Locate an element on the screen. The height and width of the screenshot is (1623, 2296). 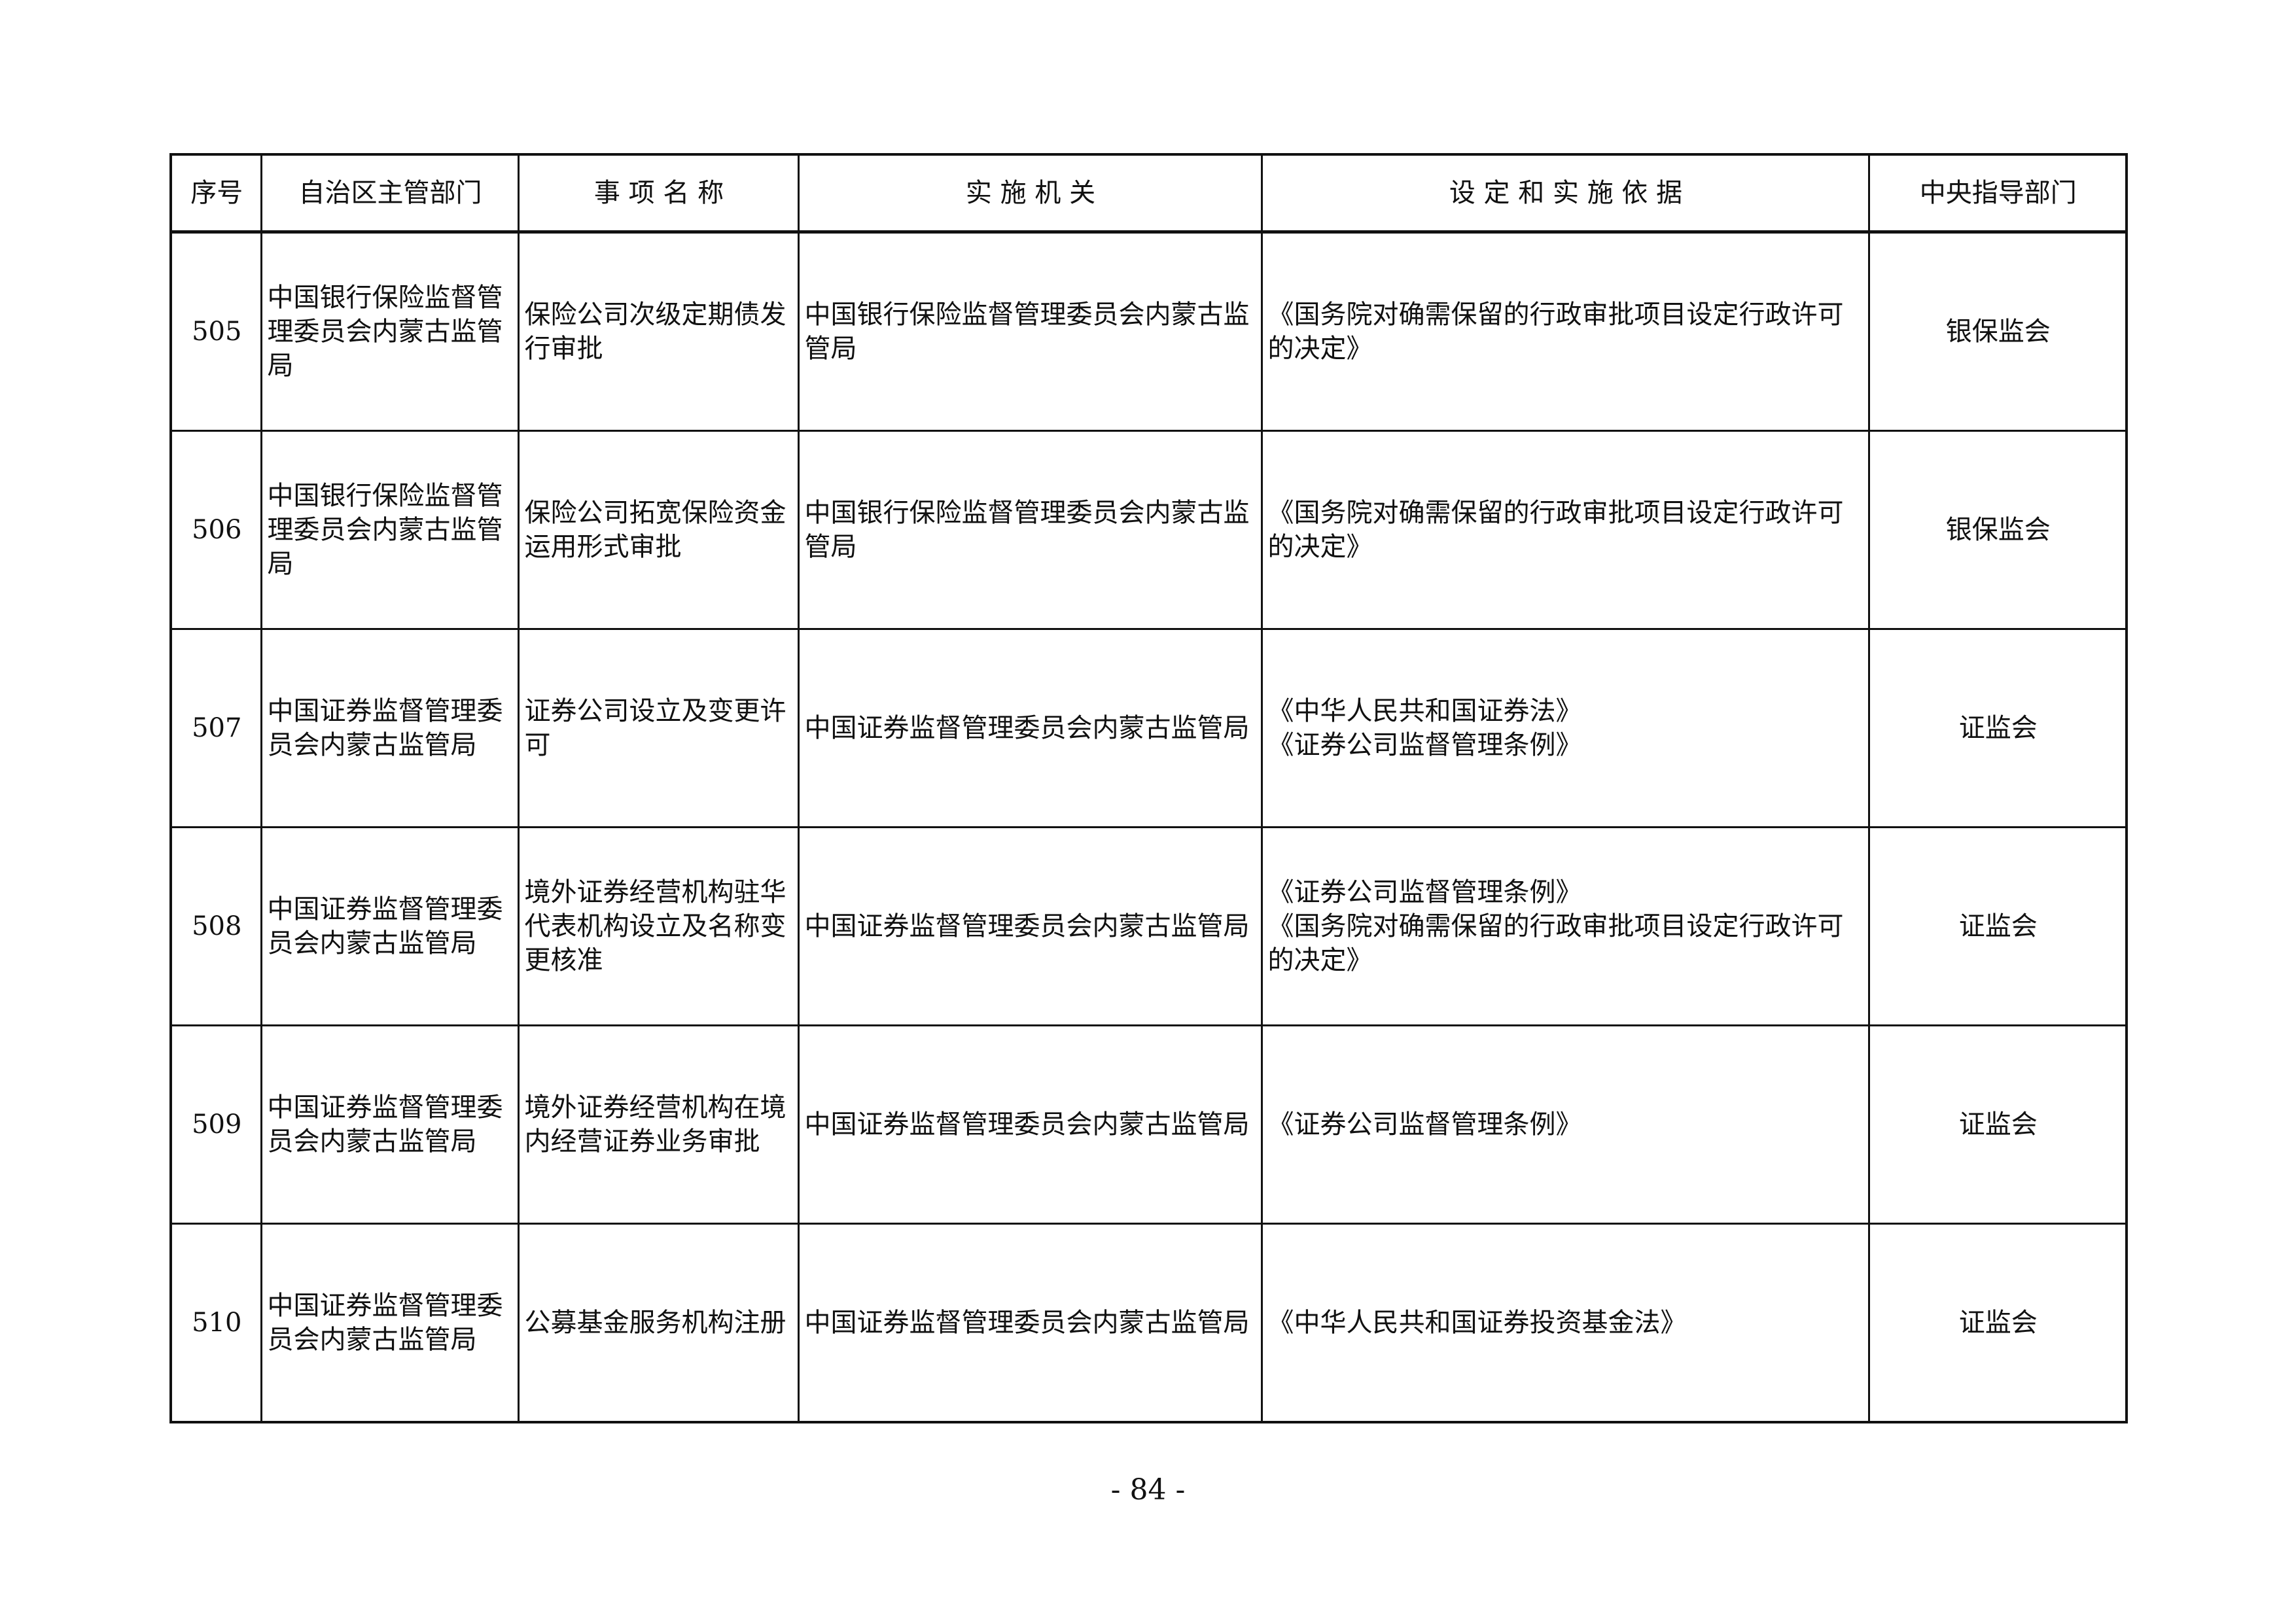
basis-line: 《中华人民共和国证券法》 is located at coordinates (1424, 711).